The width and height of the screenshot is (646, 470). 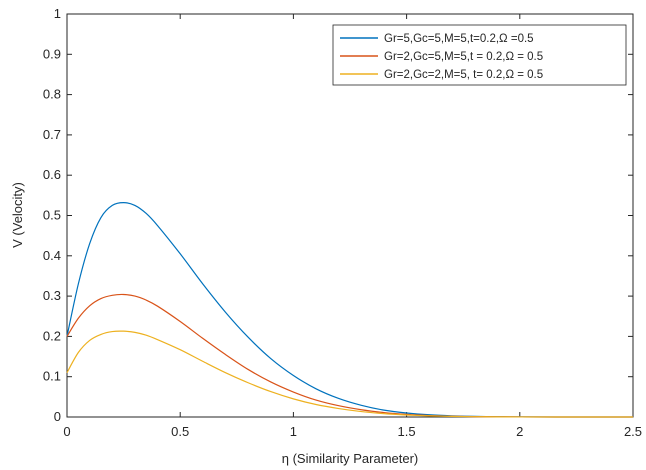 I want to click on x-tick-label: 0, so click(x=66, y=431).